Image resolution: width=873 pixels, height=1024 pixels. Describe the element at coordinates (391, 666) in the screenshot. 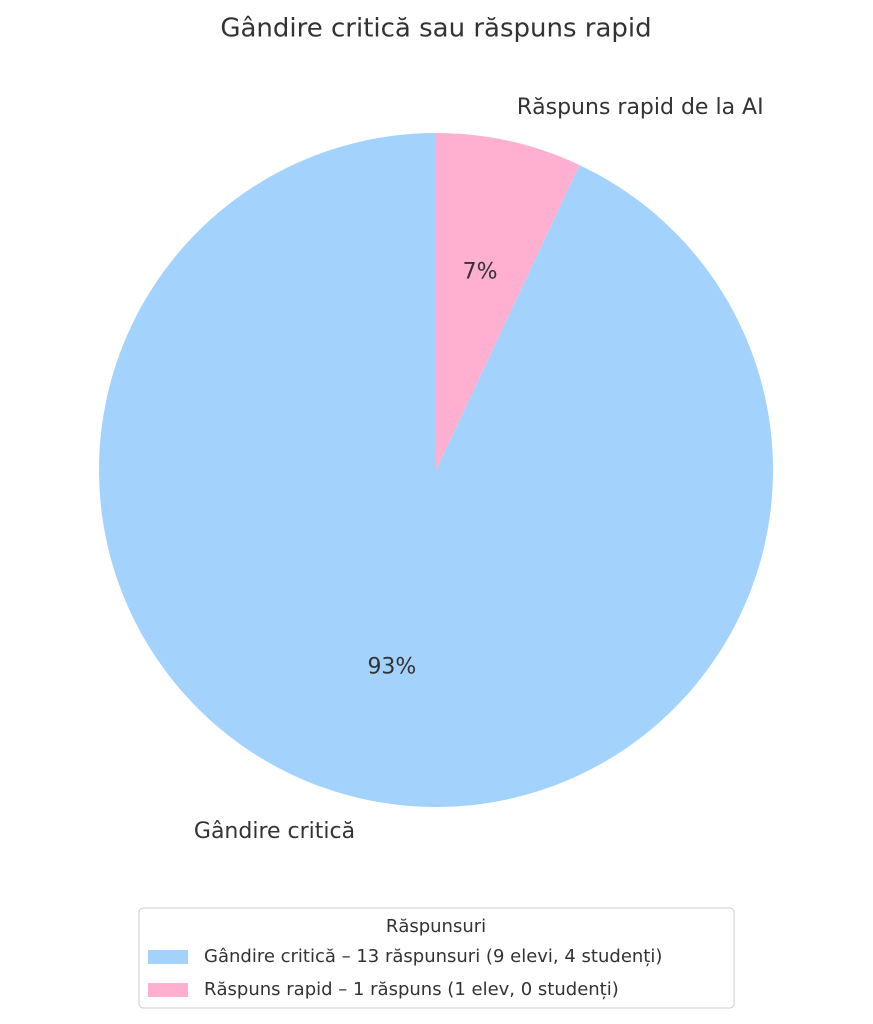

I see `value-label: 93%` at that location.